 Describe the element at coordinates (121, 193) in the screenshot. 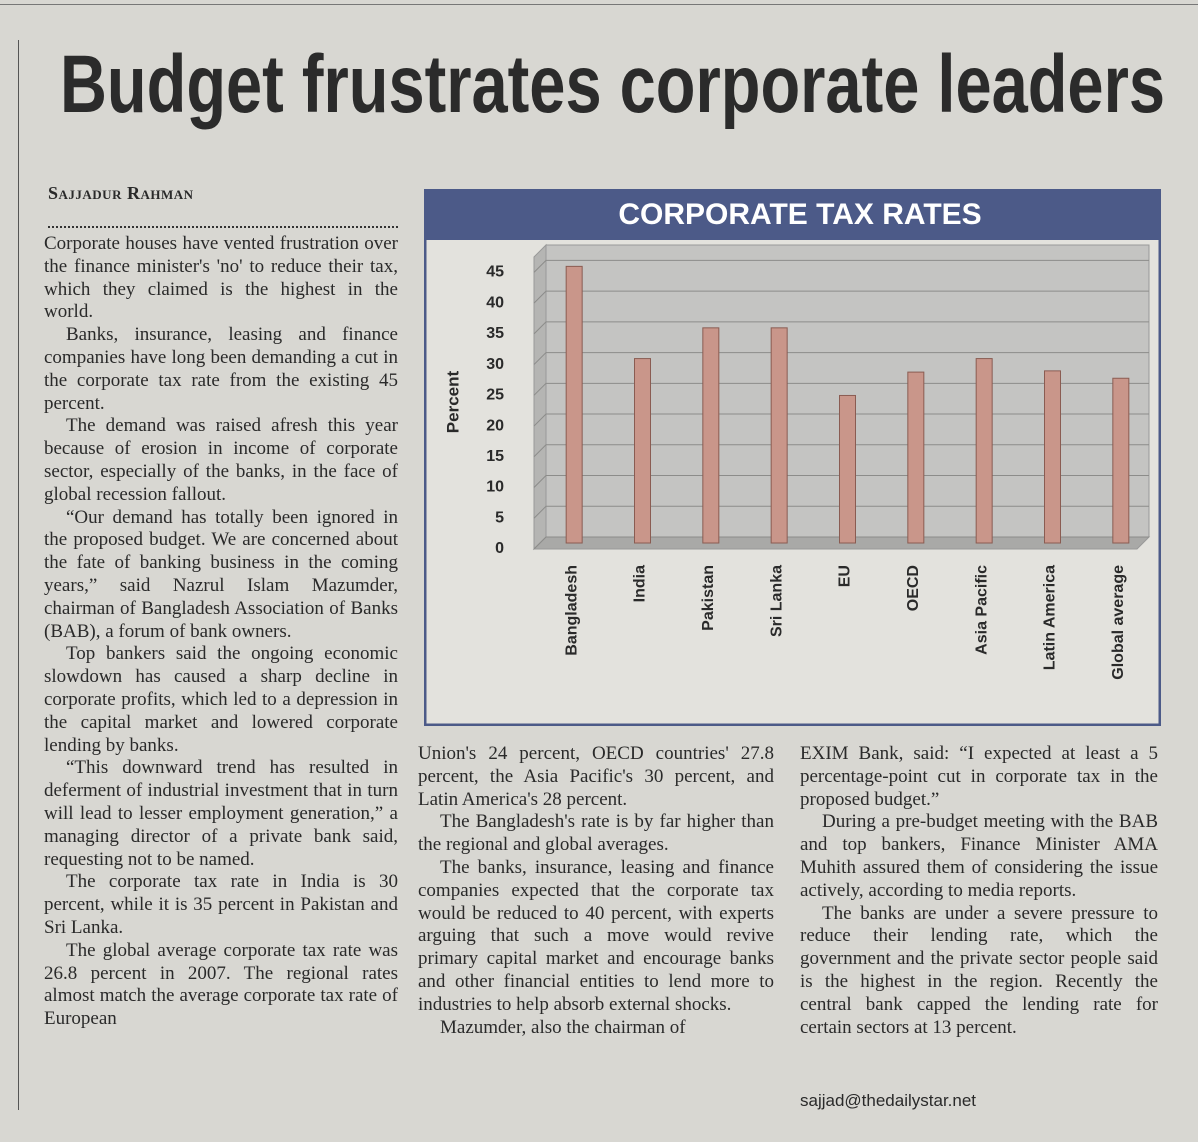

I see `byline: Sajjadur Rahman` at that location.